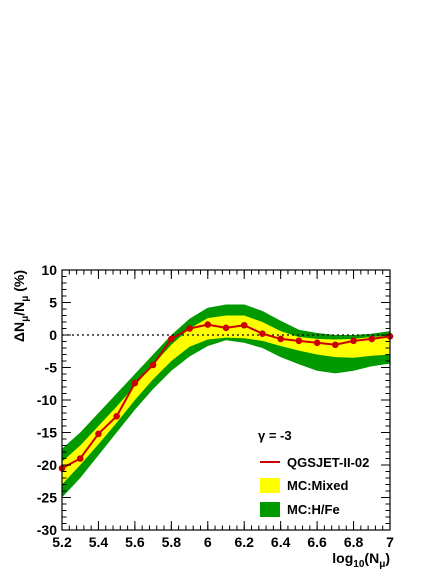 The height and width of the screenshot is (578, 443). I want to click on y-tick-label: -25, so click(47, 498).